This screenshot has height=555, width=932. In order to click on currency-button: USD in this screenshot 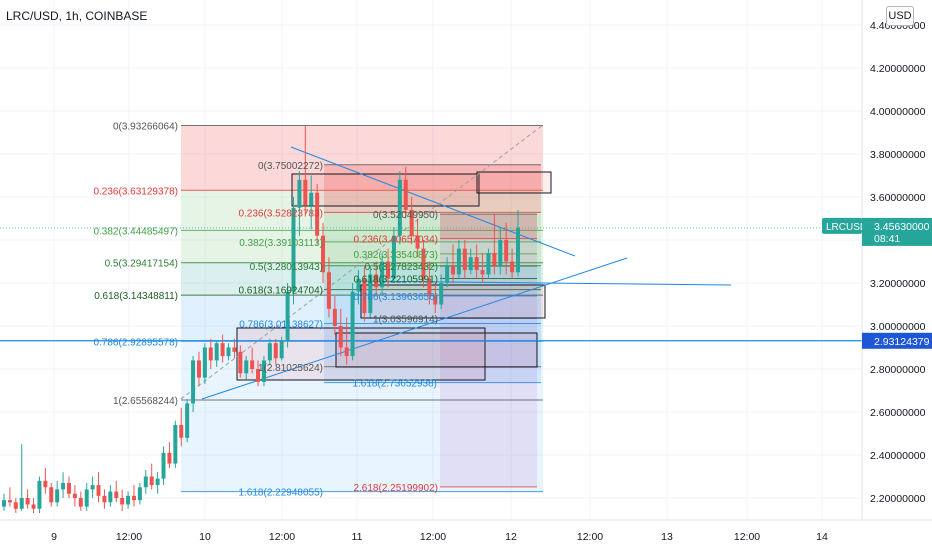, I will do `click(900, 16)`.